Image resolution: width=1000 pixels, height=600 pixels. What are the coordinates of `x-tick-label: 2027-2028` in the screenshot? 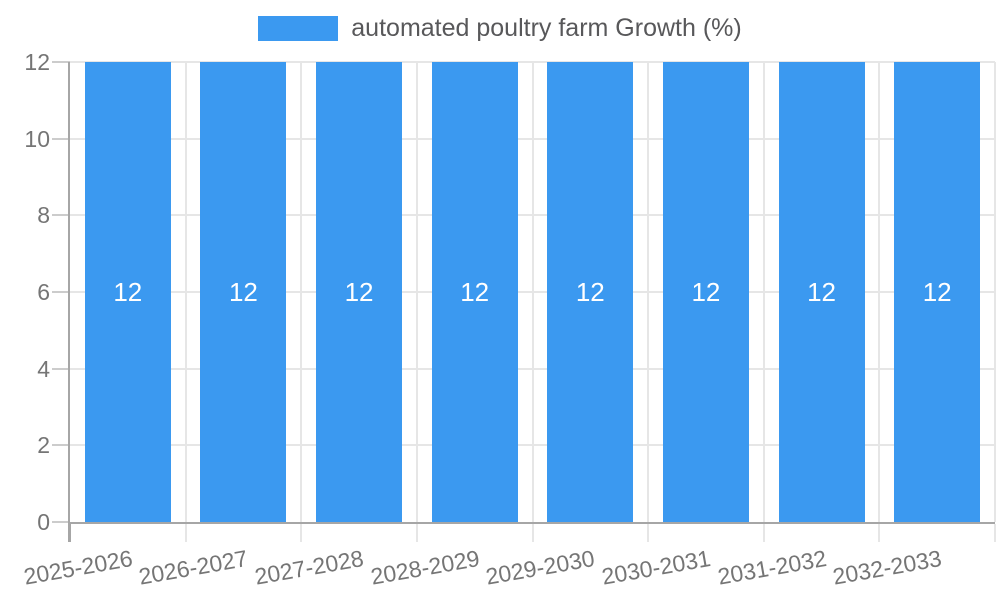 It's located at (309, 567).